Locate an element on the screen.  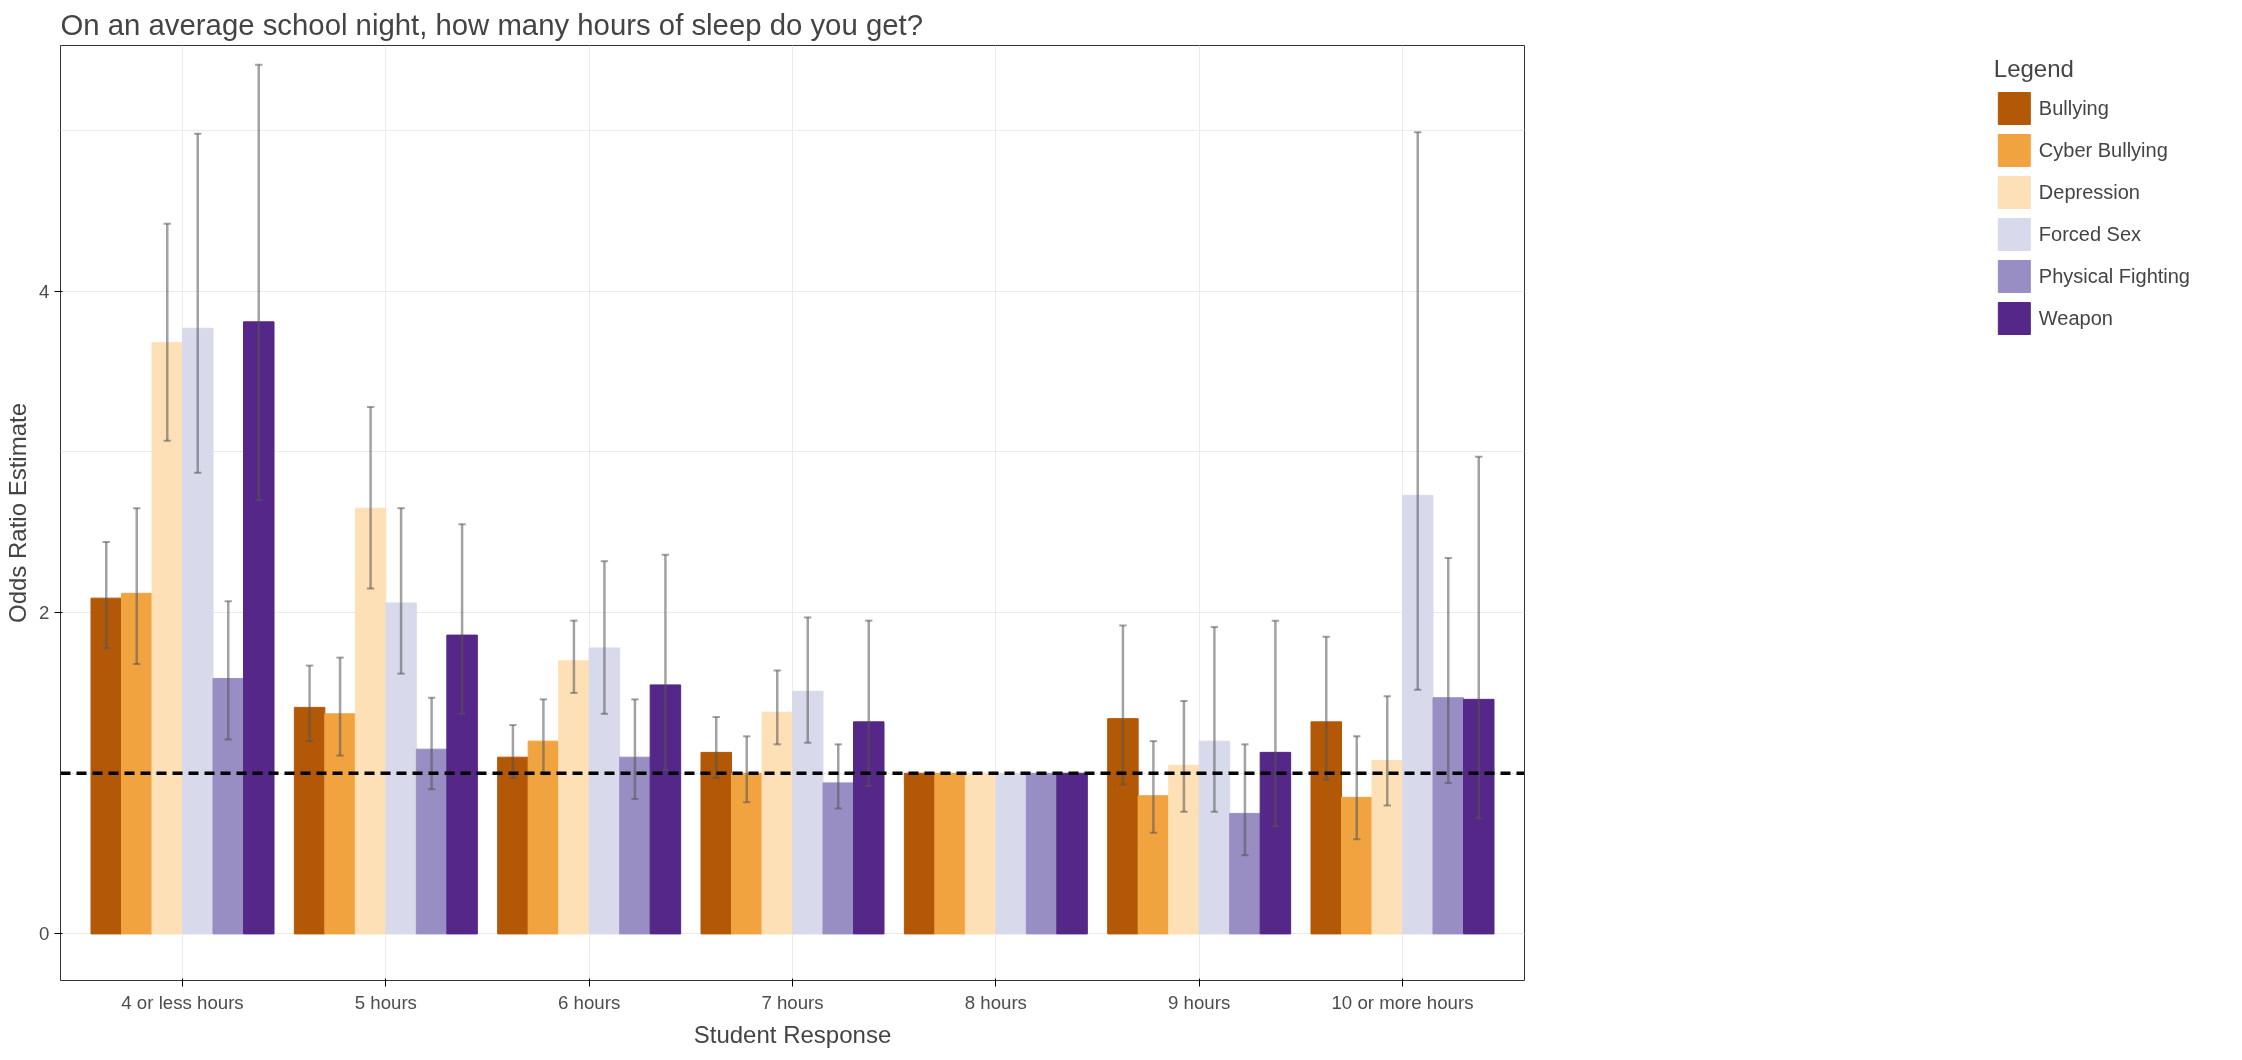
x-axis-title: Student Response is located at coordinates (792, 1034).